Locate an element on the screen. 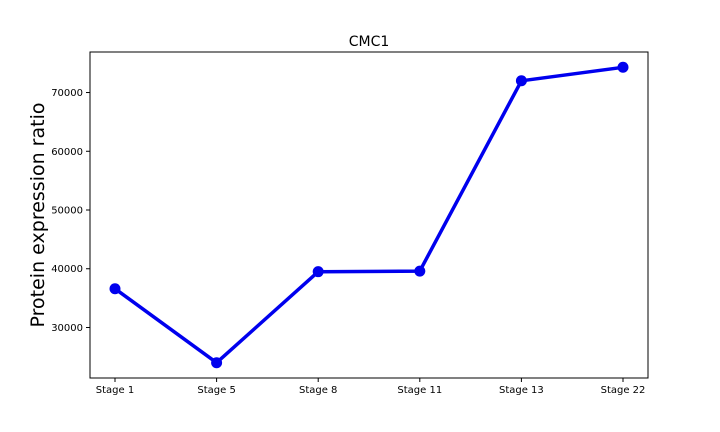  y-tick-label: 30000 is located at coordinates (67, 328).